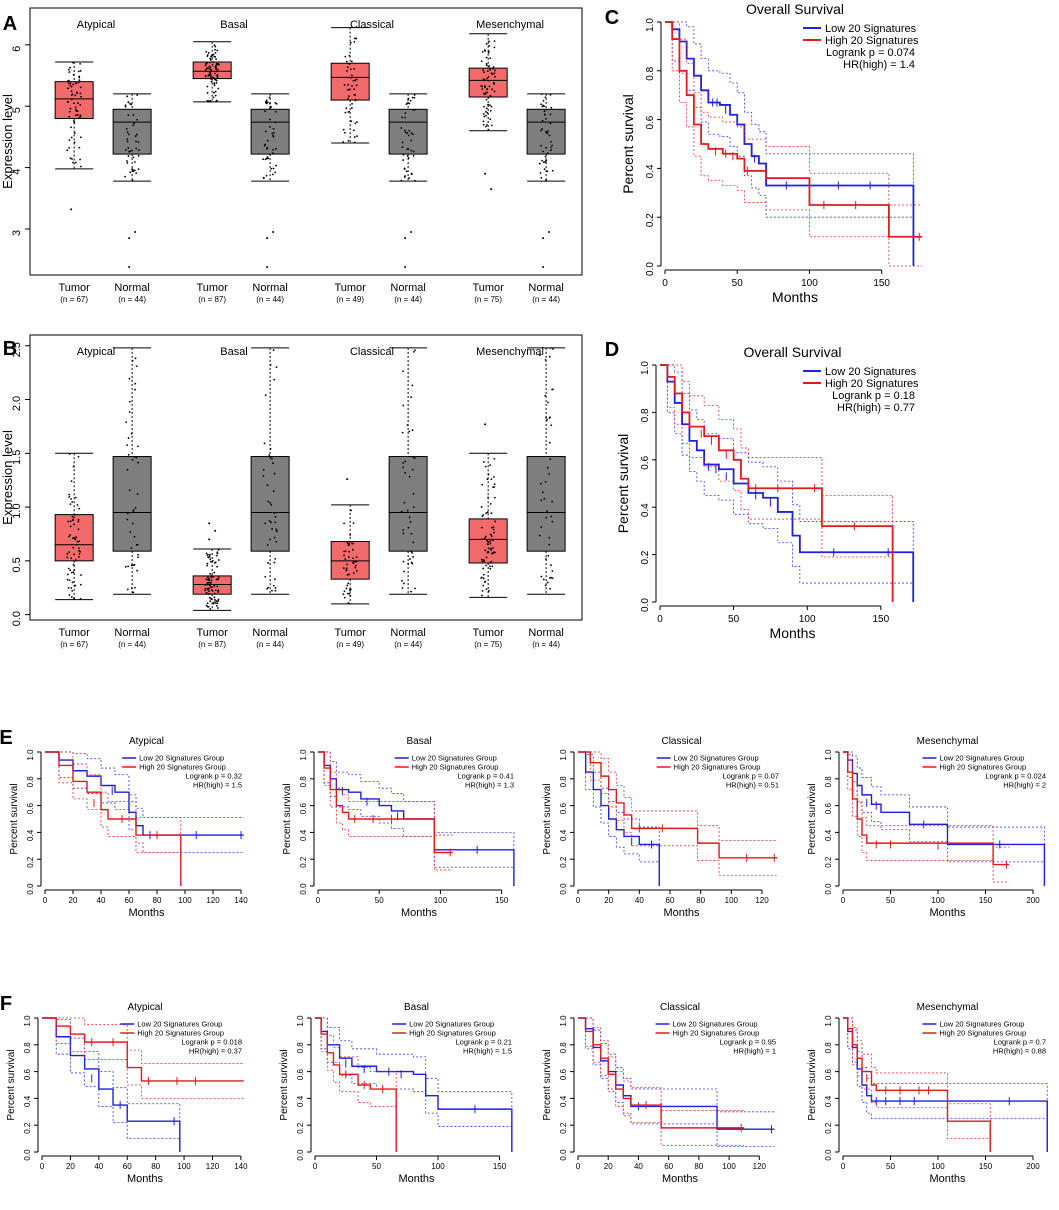 The image size is (1059, 1210). I want to click on x-tick-label: 0, so click(665, 283).